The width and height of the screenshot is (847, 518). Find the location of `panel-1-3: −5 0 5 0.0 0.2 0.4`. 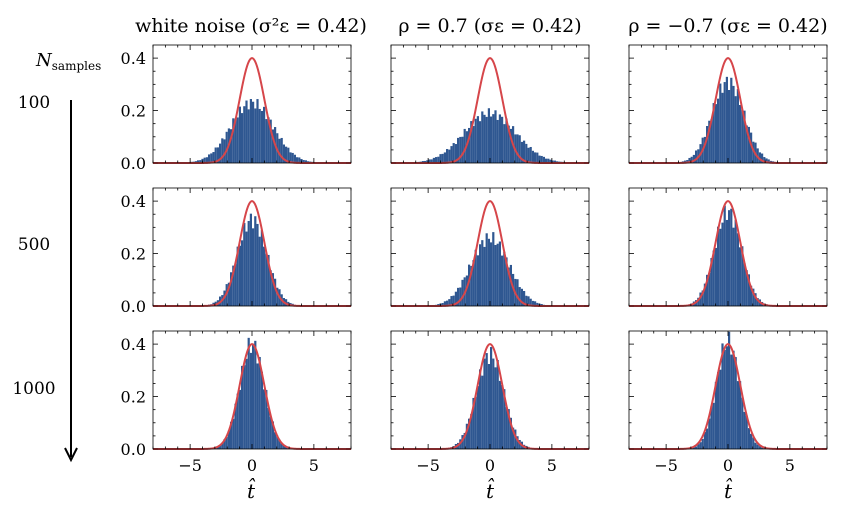

panel-1-3: −5 0 5 0.0 0.2 0.4 is located at coordinates (236, 402).